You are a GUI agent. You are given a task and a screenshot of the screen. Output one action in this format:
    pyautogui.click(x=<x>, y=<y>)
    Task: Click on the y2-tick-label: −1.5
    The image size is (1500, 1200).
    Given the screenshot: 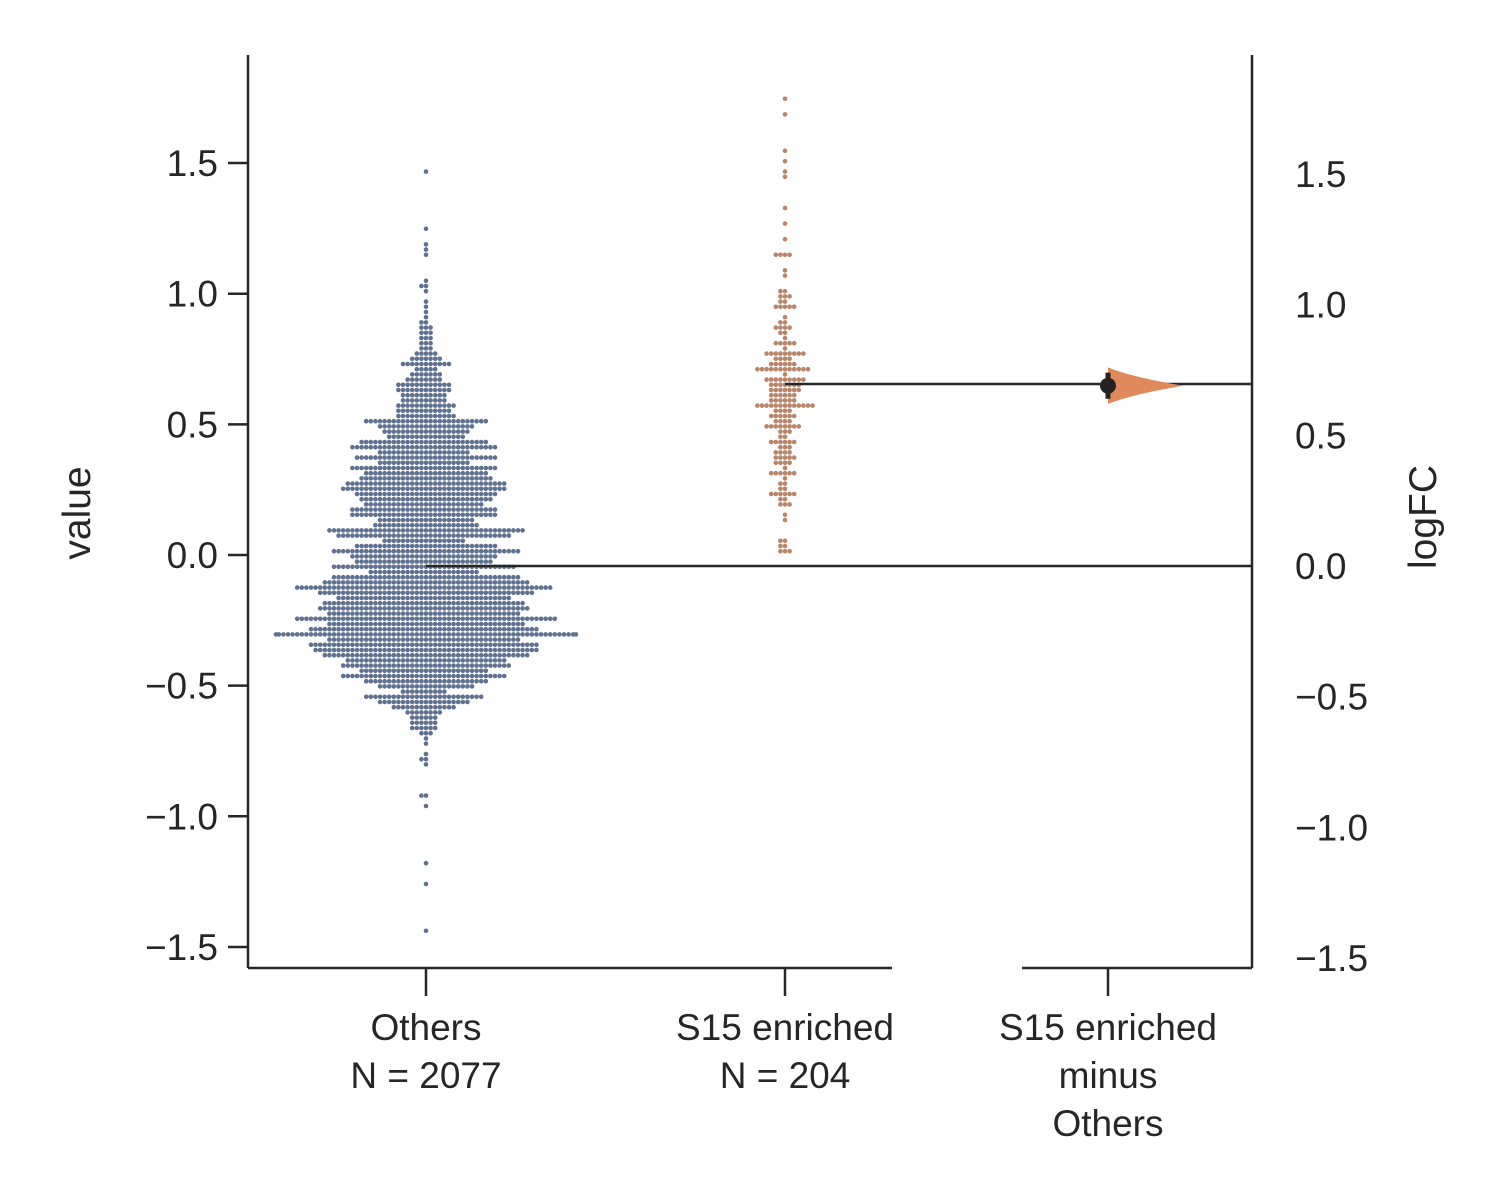 What is the action you would take?
    pyautogui.click(x=1331, y=958)
    